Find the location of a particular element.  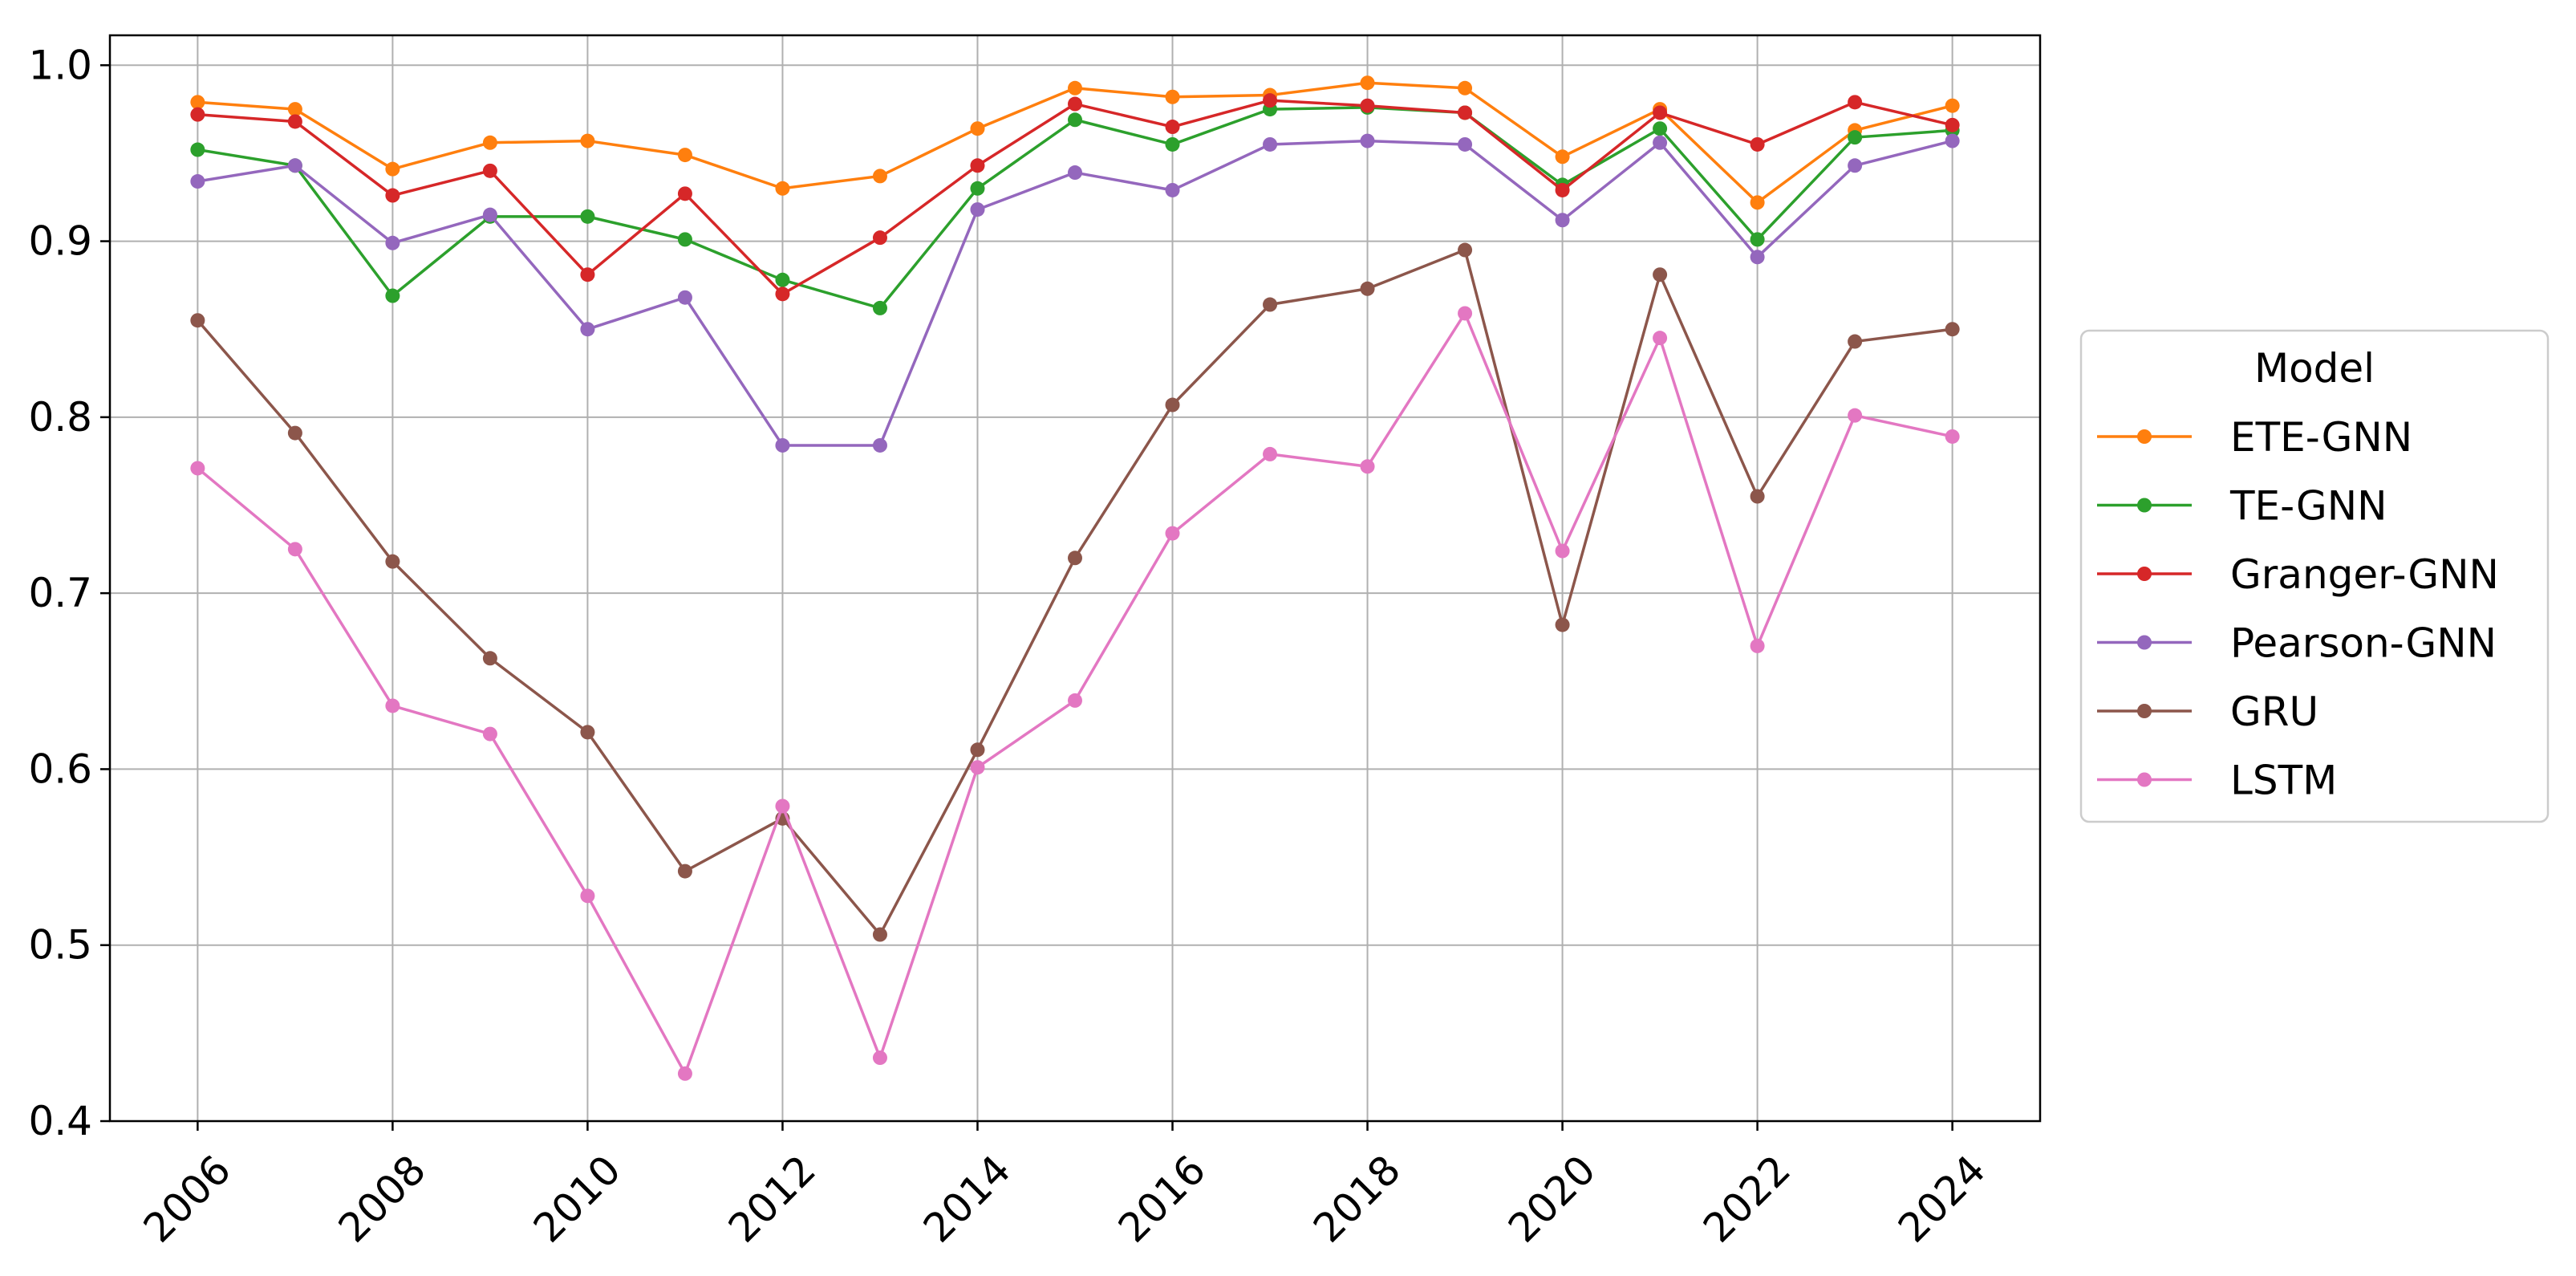

y-tick-label: 0.6 is located at coordinates (60, 769).